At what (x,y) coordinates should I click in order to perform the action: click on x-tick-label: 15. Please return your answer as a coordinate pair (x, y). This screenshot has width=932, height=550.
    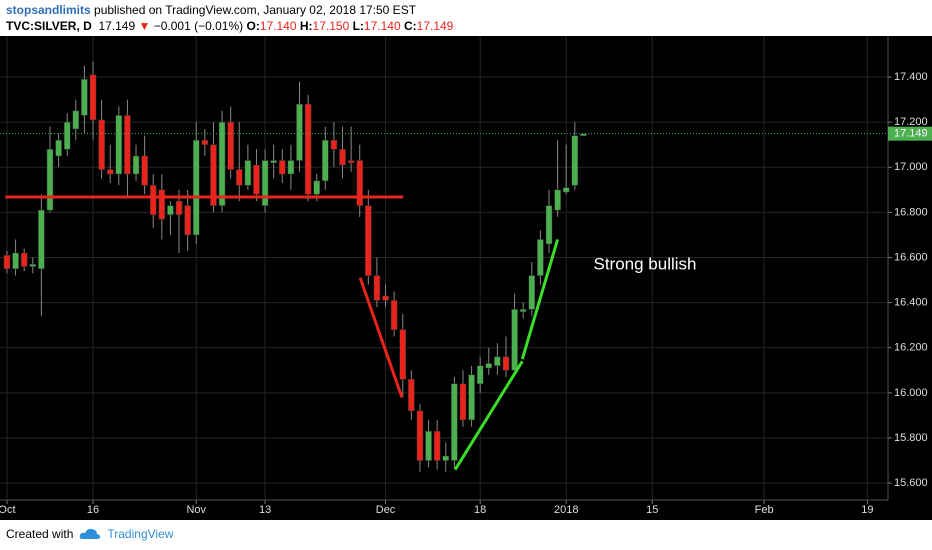
    Looking at the image, I should click on (652, 510).